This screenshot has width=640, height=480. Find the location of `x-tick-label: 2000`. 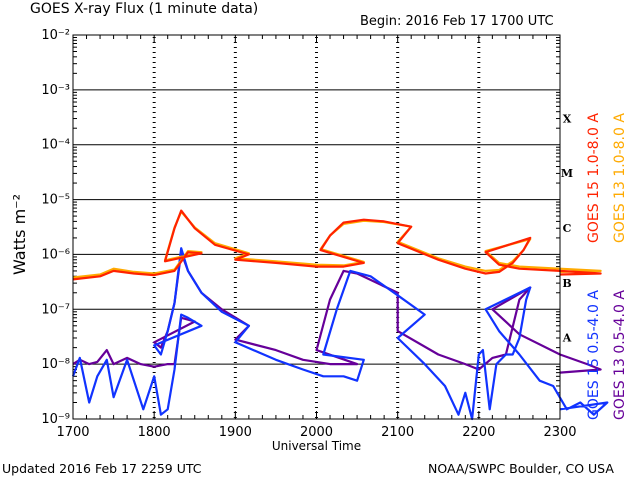

x-tick-label: 2000 is located at coordinates (316, 432).